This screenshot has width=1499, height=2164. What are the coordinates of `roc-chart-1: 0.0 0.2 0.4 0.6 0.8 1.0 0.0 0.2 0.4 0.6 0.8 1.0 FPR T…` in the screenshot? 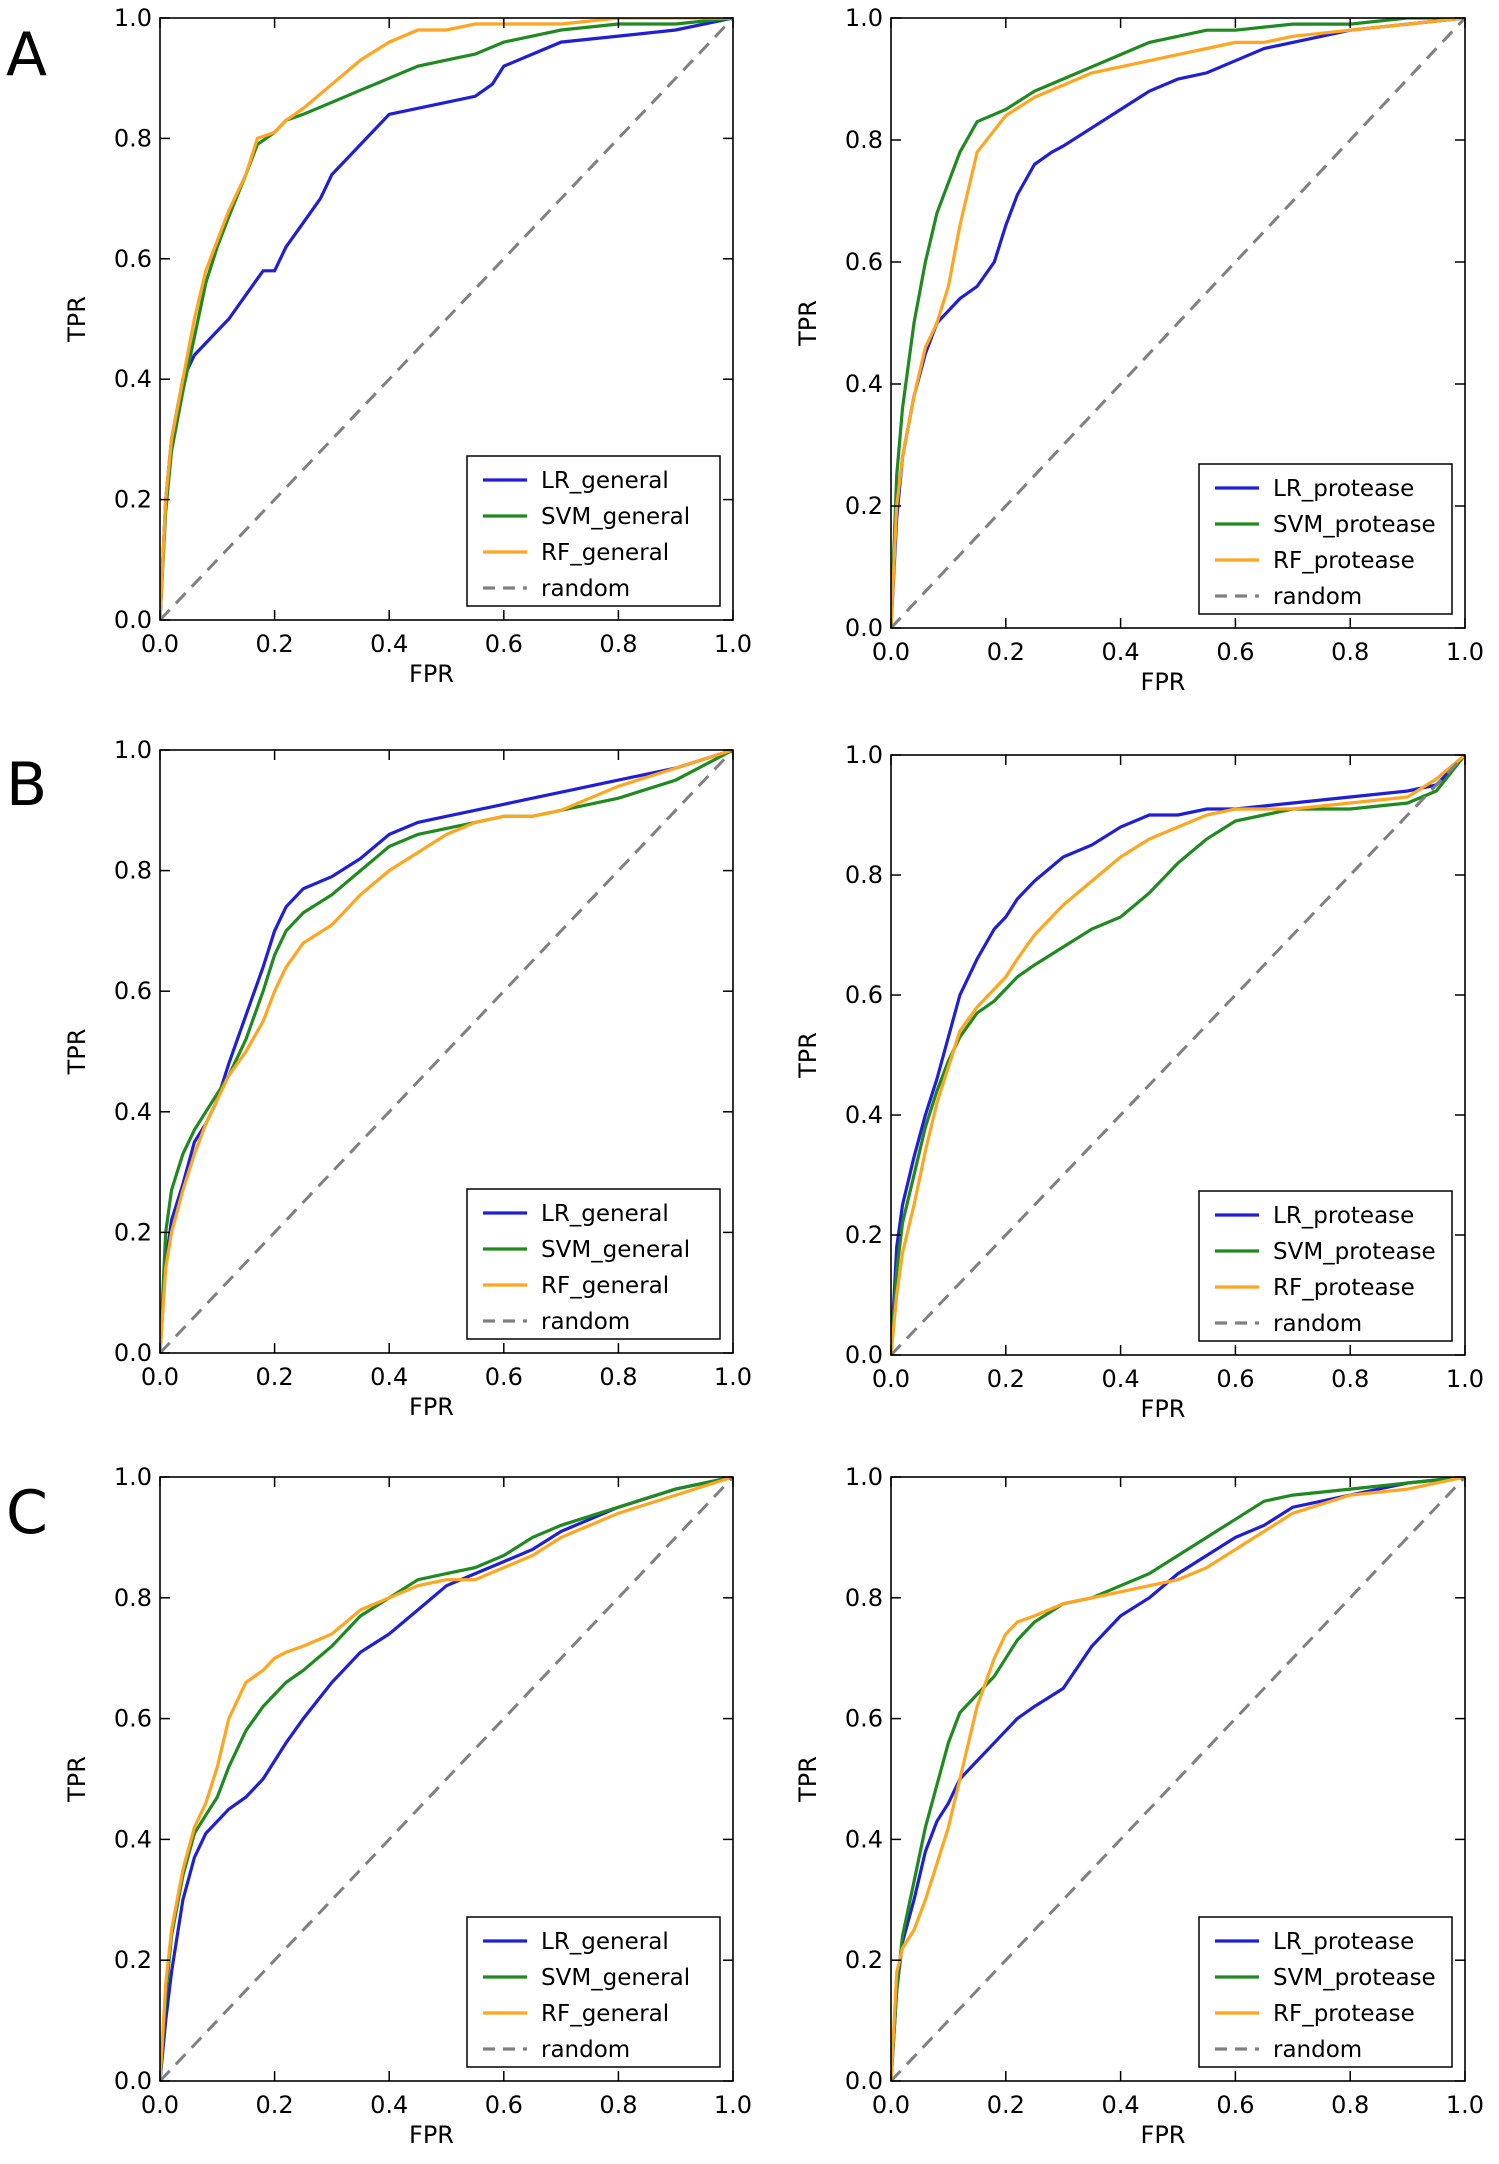 It's located at (407, 346).